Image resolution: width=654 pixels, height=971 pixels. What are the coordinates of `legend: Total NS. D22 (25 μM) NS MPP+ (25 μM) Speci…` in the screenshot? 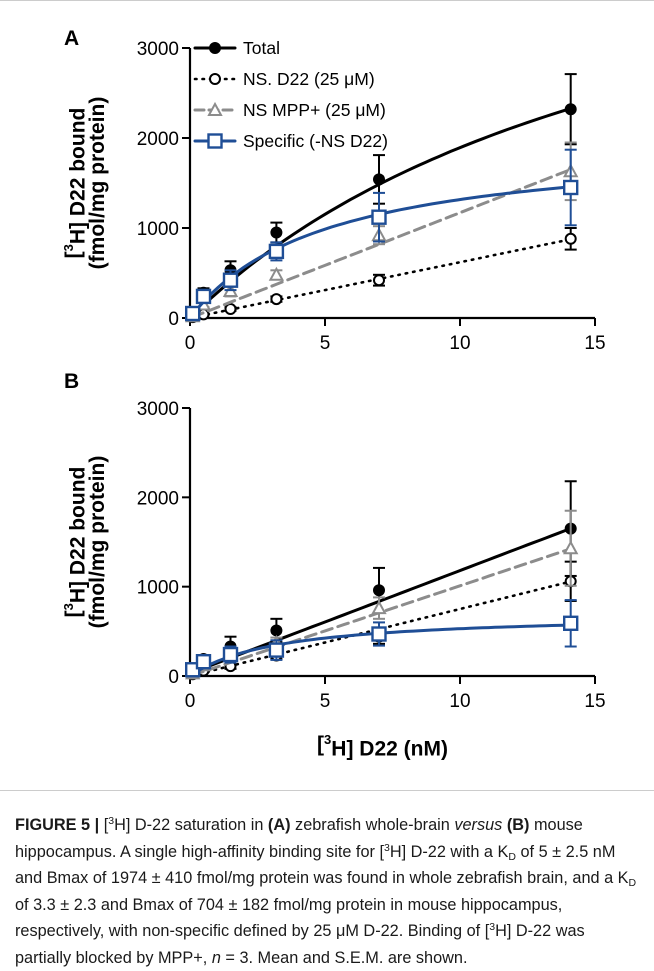 It's located at (290, 94).